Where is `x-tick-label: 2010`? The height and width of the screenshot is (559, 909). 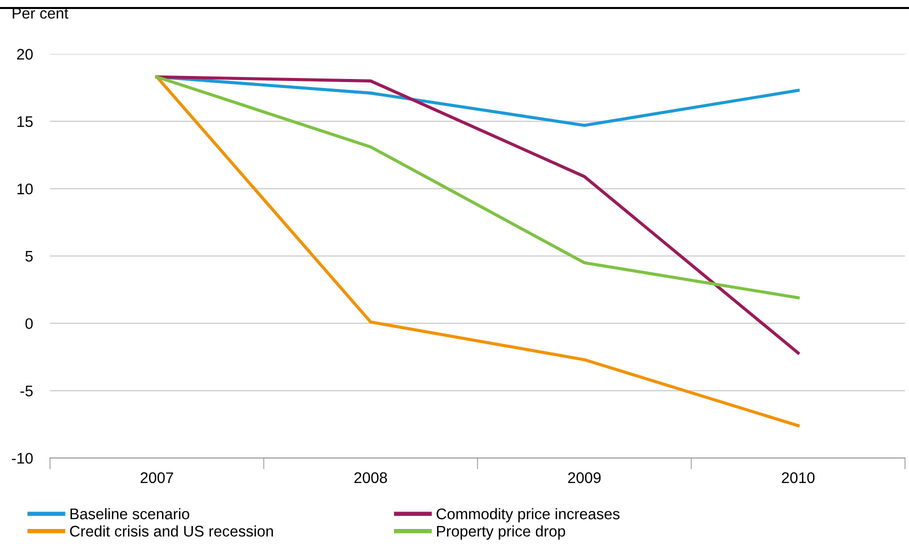
x-tick-label: 2010 is located at coordinates (798, 478).